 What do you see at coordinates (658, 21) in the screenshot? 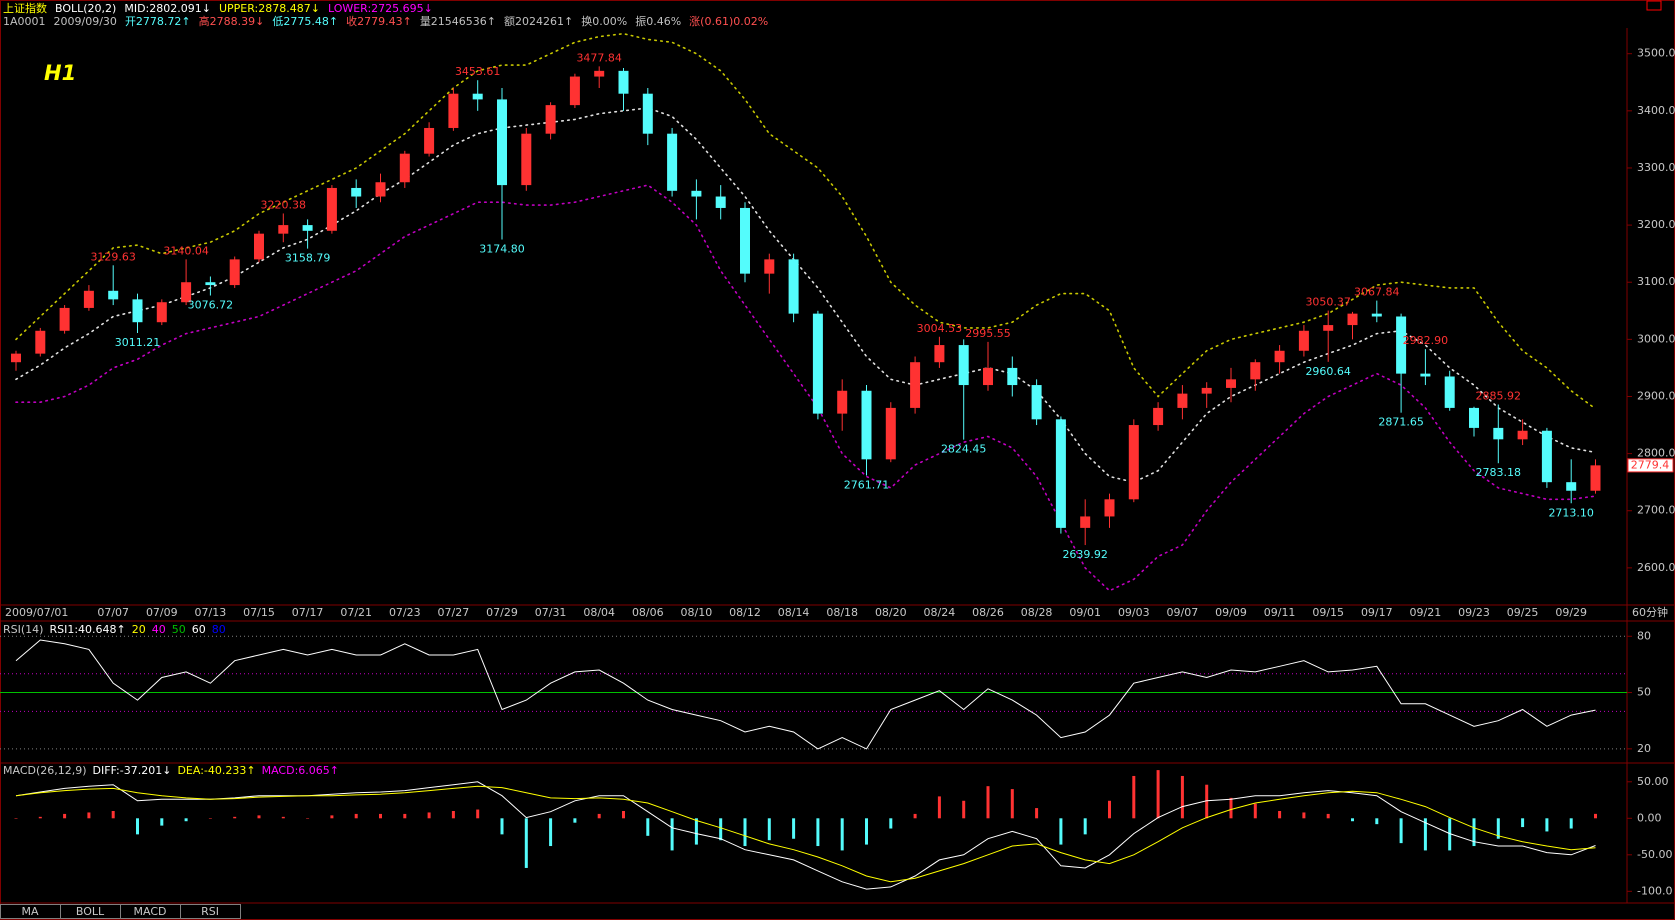
I see `header-item: 振0.46%` at bounding box center [658, 21].